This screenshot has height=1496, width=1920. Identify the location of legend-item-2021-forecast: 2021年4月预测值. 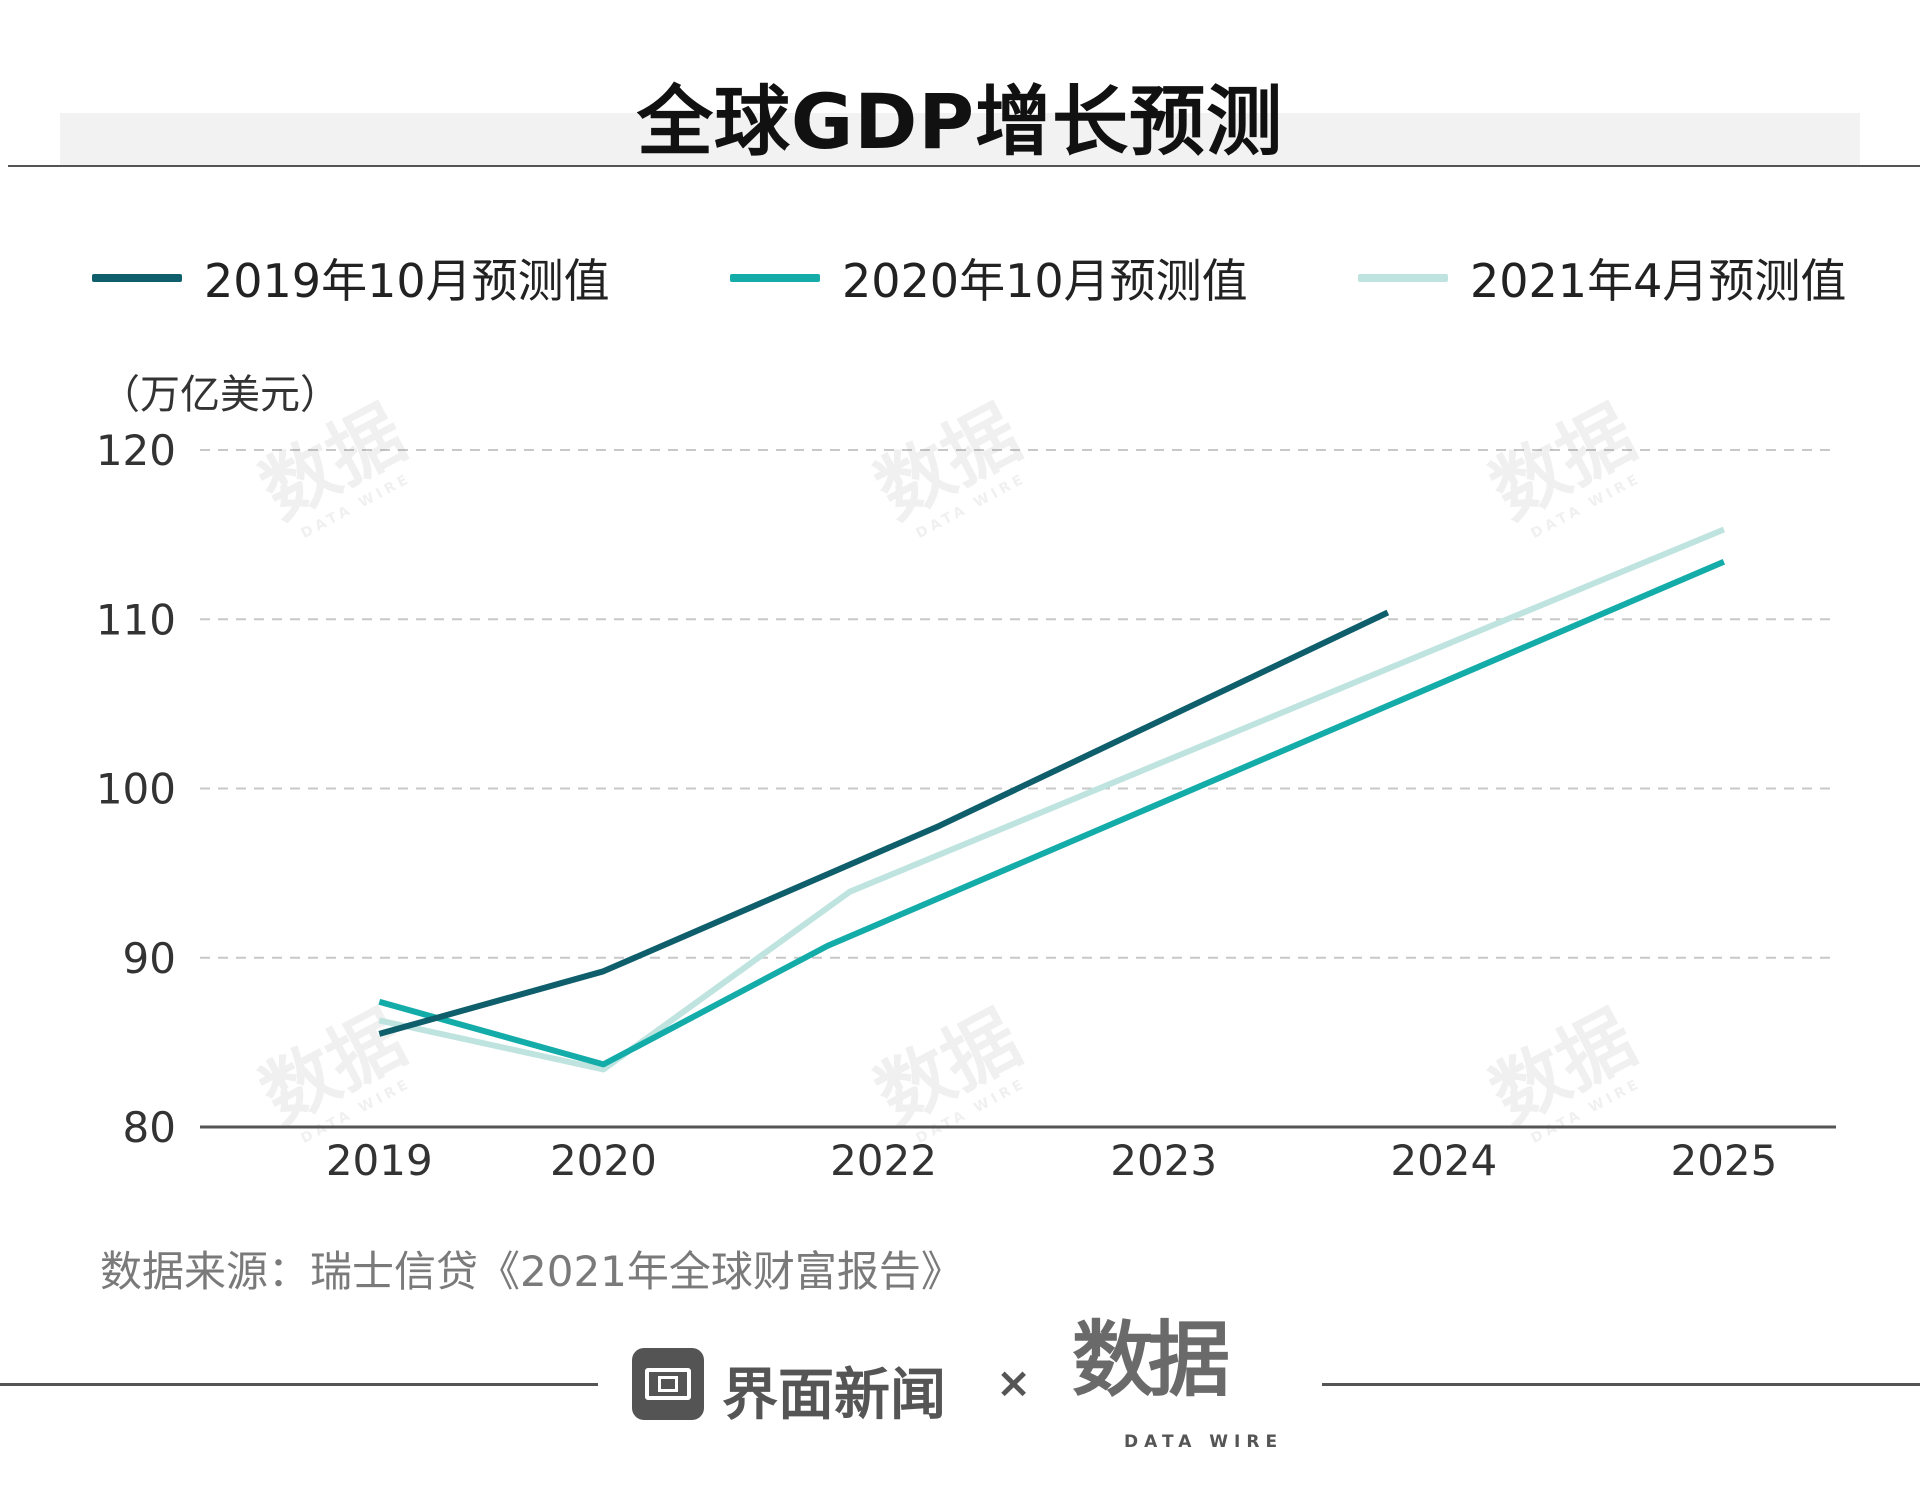
(1602, 278).